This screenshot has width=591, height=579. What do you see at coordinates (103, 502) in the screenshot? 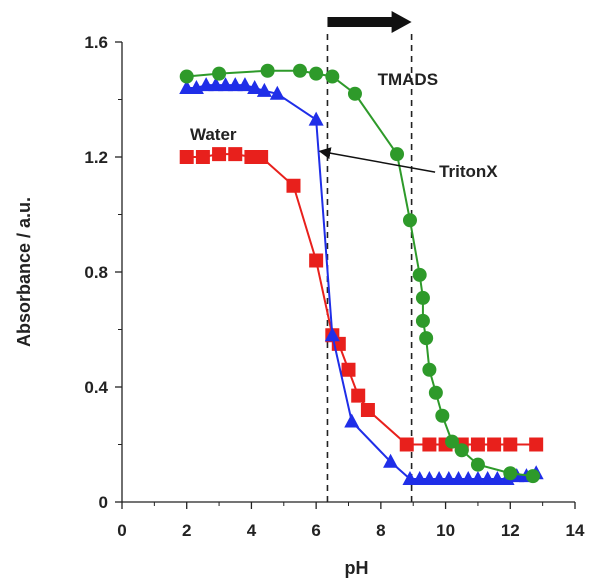
I see `y-tick-label: 0` at bounding box center [103, 502].